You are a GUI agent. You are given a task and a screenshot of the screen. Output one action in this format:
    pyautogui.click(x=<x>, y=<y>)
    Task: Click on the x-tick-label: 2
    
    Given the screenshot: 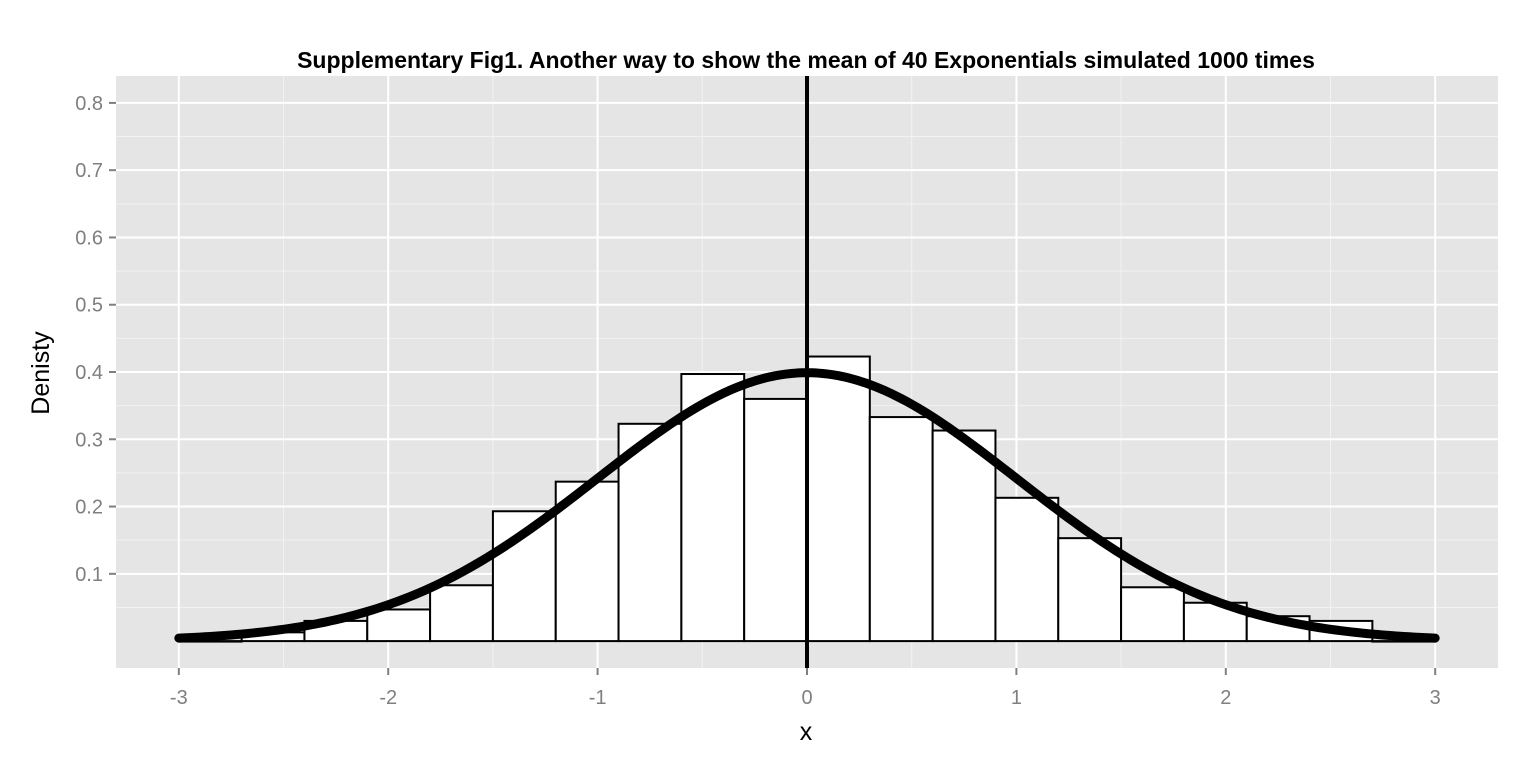 What is the action you would take?
    pyautogui.click(x=1225, y=698)
    